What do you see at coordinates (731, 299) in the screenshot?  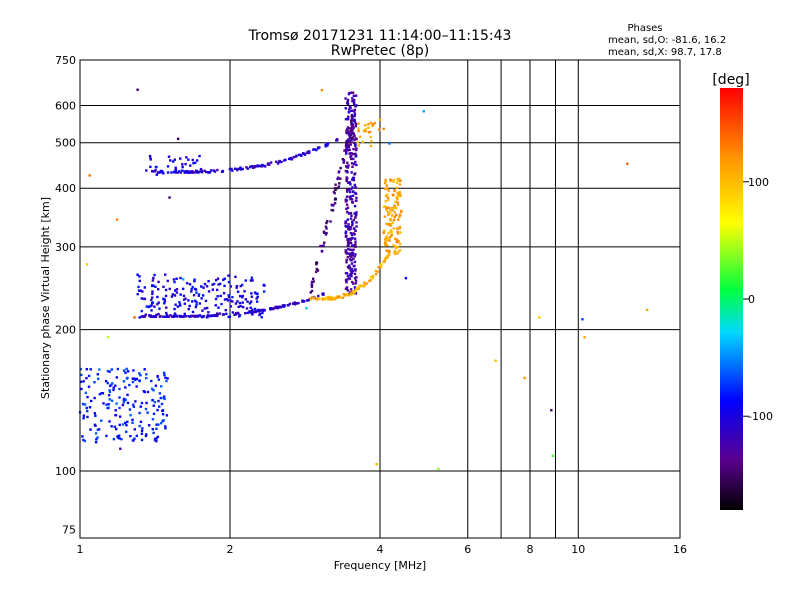 I see `colorbar` at bounding box center [731, 299].